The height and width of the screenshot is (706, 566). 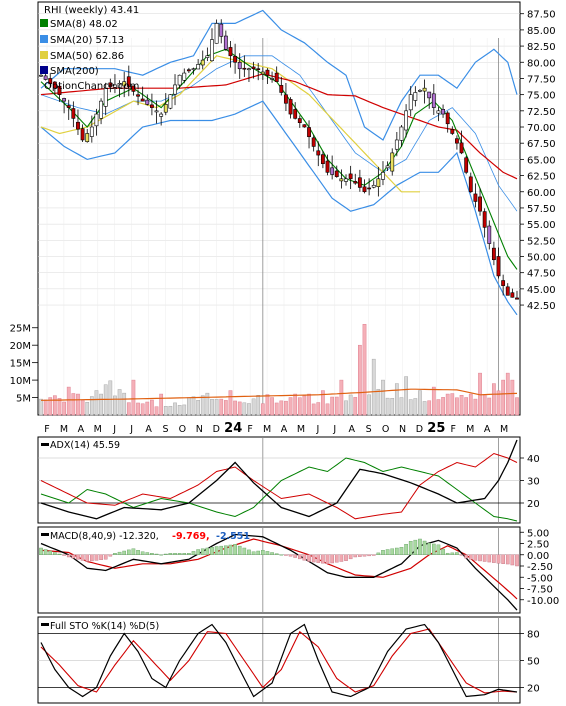 What do you see at coordinates (233, 536) in the screenshot?
I see `macd-hist-value: -2.551` at bounding box center [233, 536].